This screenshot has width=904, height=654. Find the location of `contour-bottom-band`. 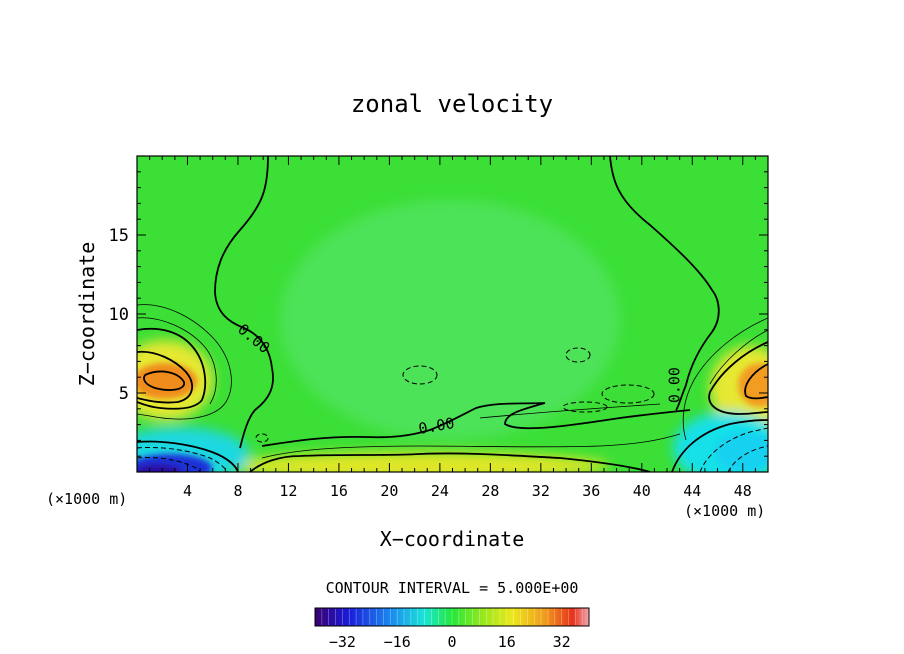

contour-bottom-band is located at coordinates (450, 462).